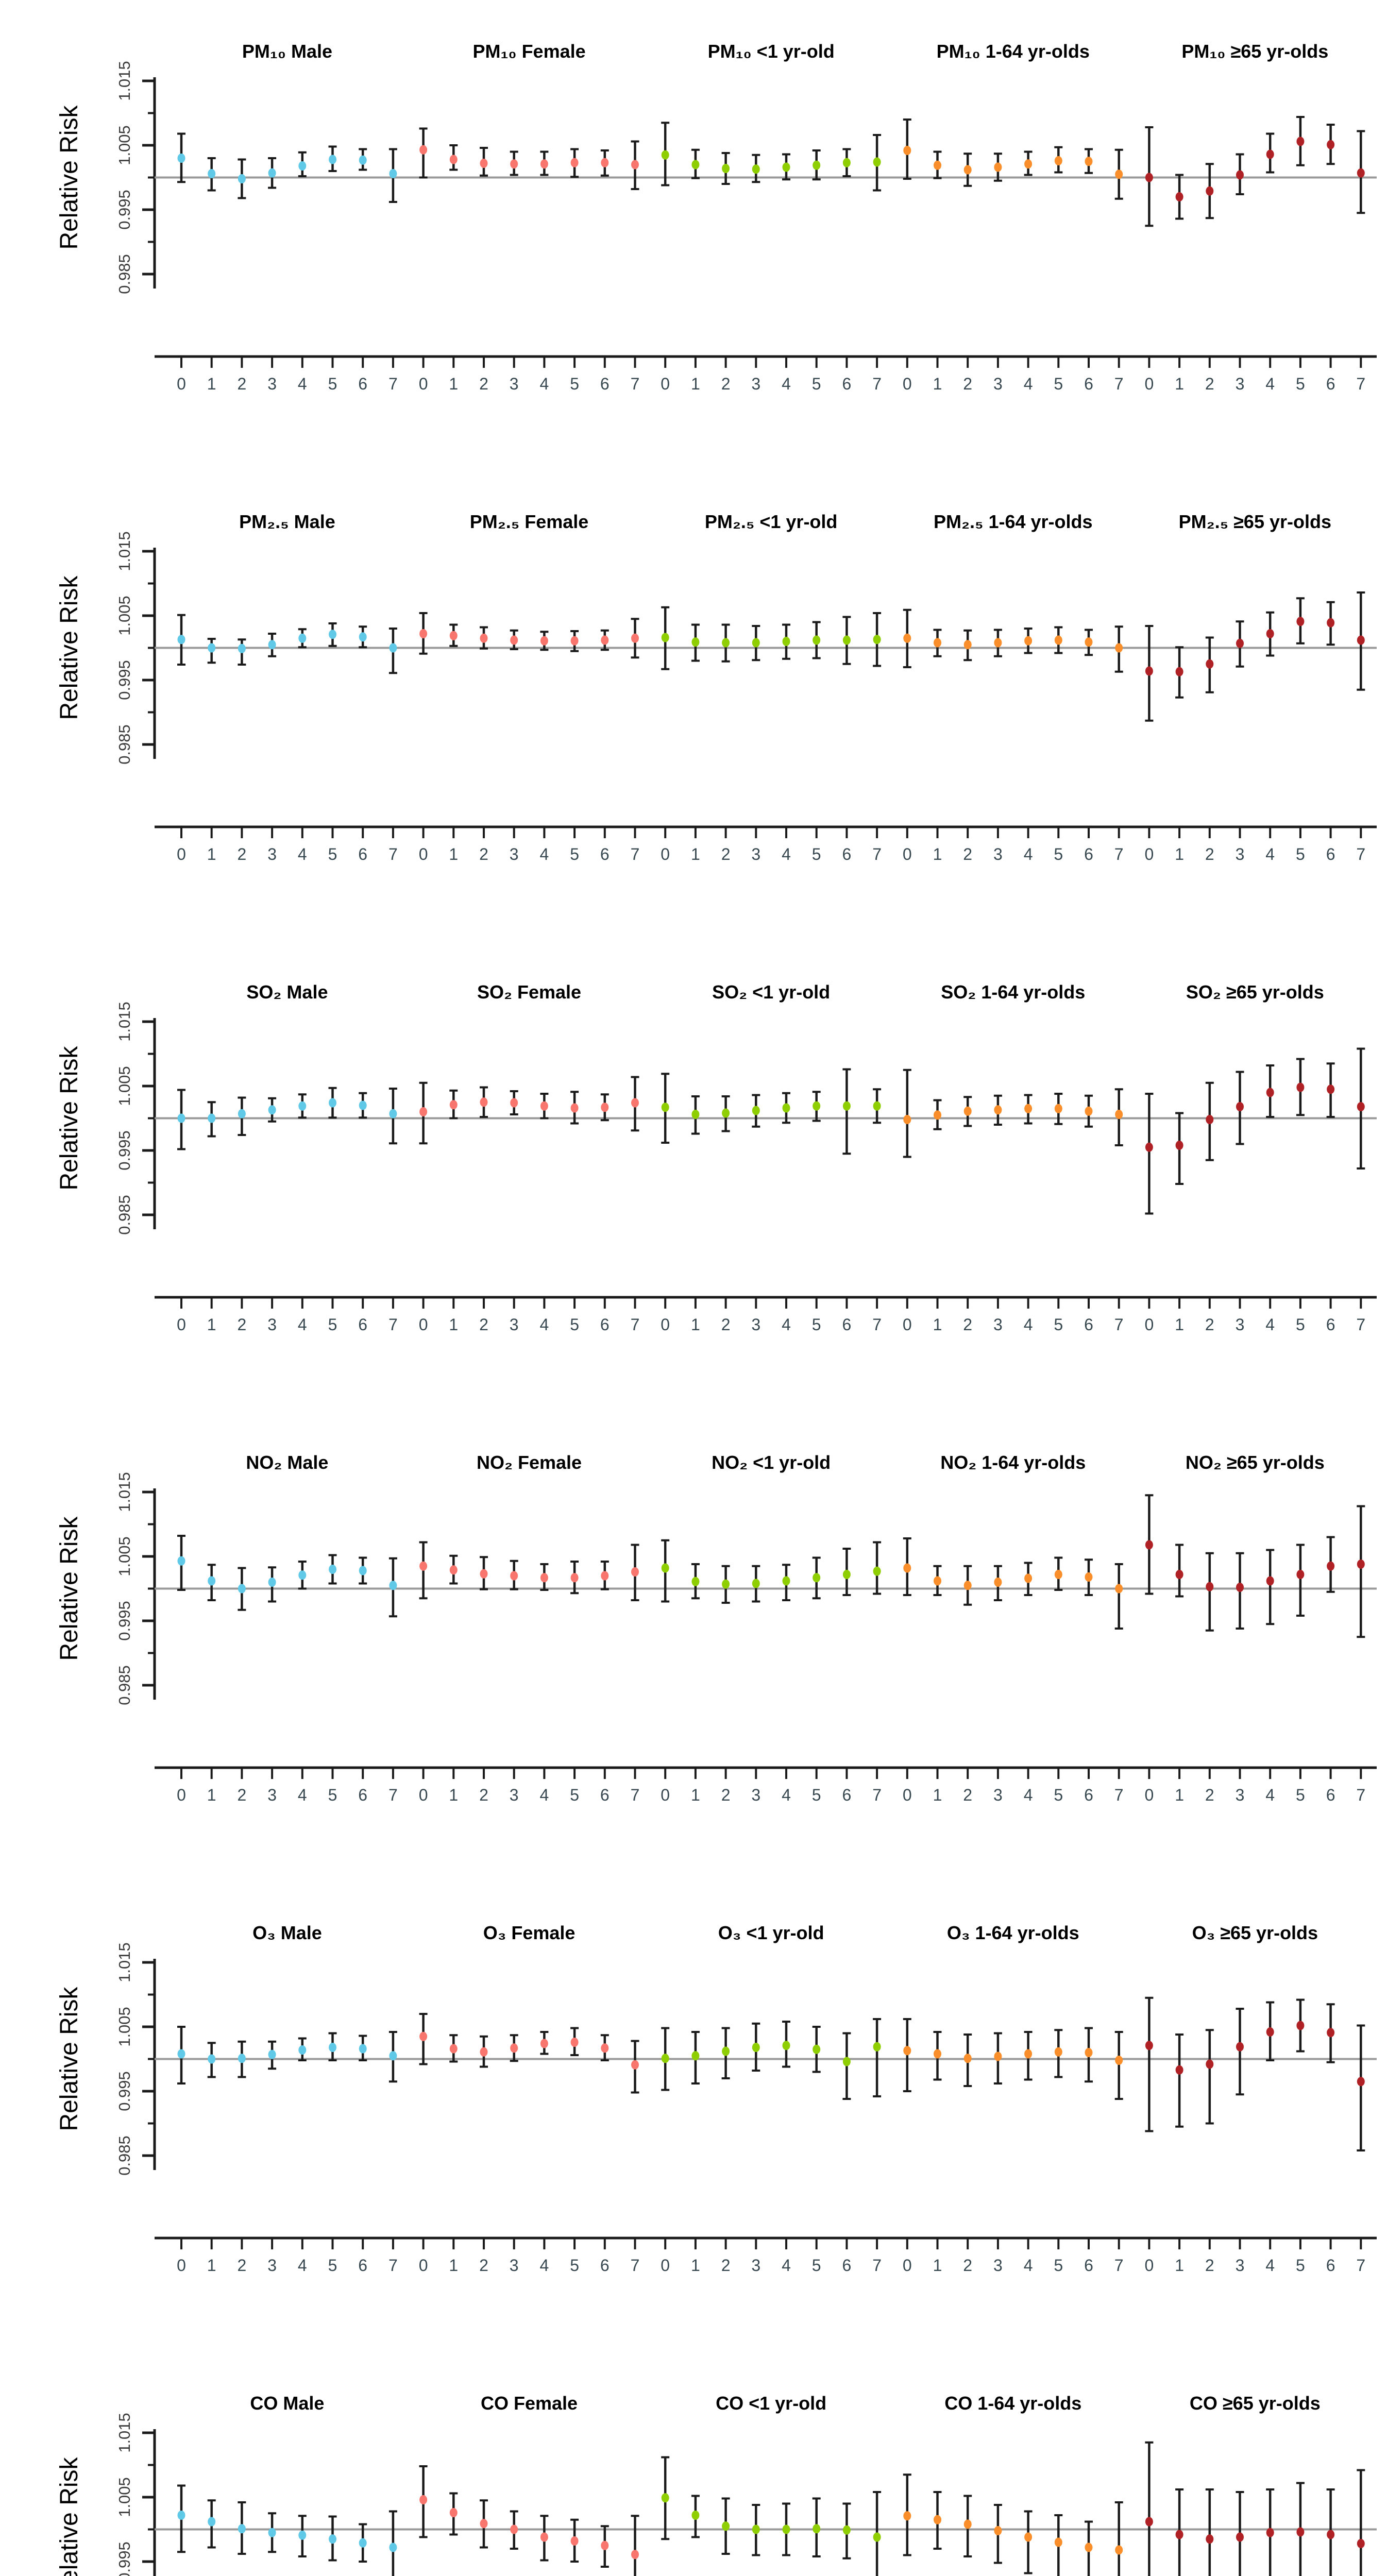 This screenshot has height=2576, width=1387. What do you see at coordinates (124, 81) in the screenshot?
I see `y-tick-label: 1.015` at bounding box center [124, 81].